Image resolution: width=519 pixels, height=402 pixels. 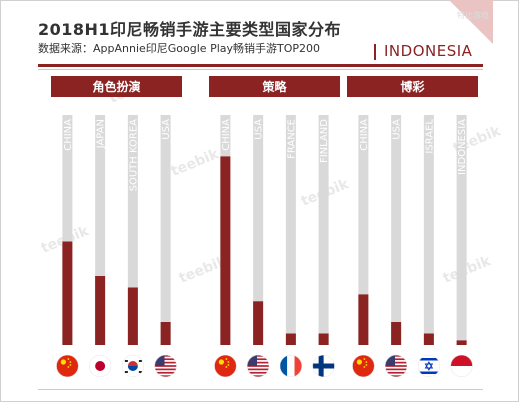 What do you see at coordinates (471, 22) in the screenshot?
I see `corner-decoration` at bounding box center [471, 22].